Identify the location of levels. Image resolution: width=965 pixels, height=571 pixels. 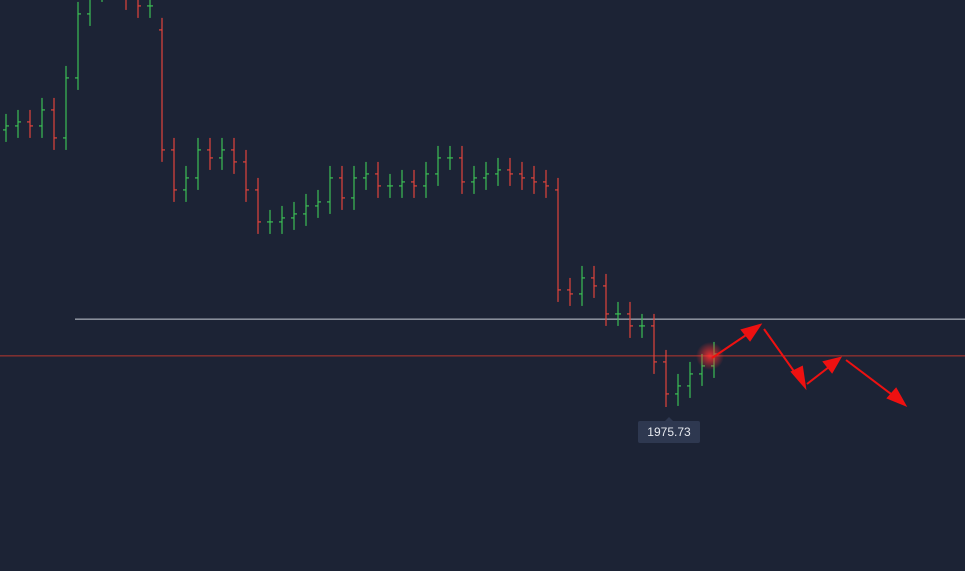
(482, 337).